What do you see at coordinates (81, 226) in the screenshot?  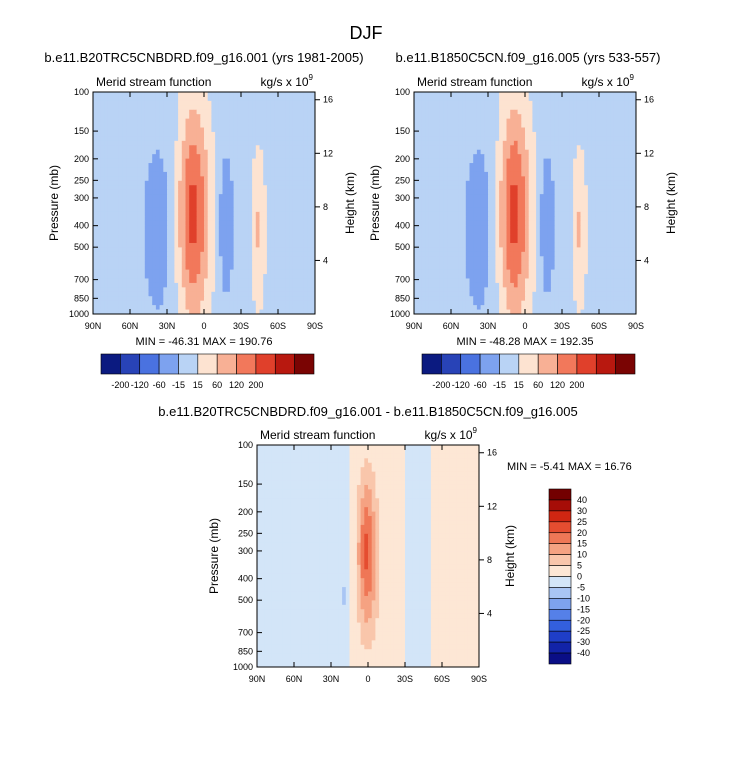 I see `y-tick-label: 400` at bounding box center [81, 226].